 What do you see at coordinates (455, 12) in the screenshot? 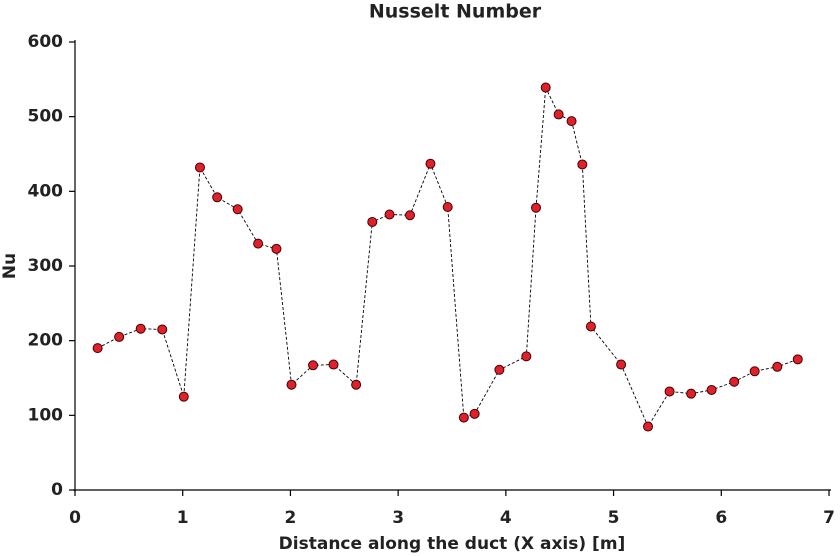
I see `chart-title: Nusselt Number` at bounding box center [455, 12].